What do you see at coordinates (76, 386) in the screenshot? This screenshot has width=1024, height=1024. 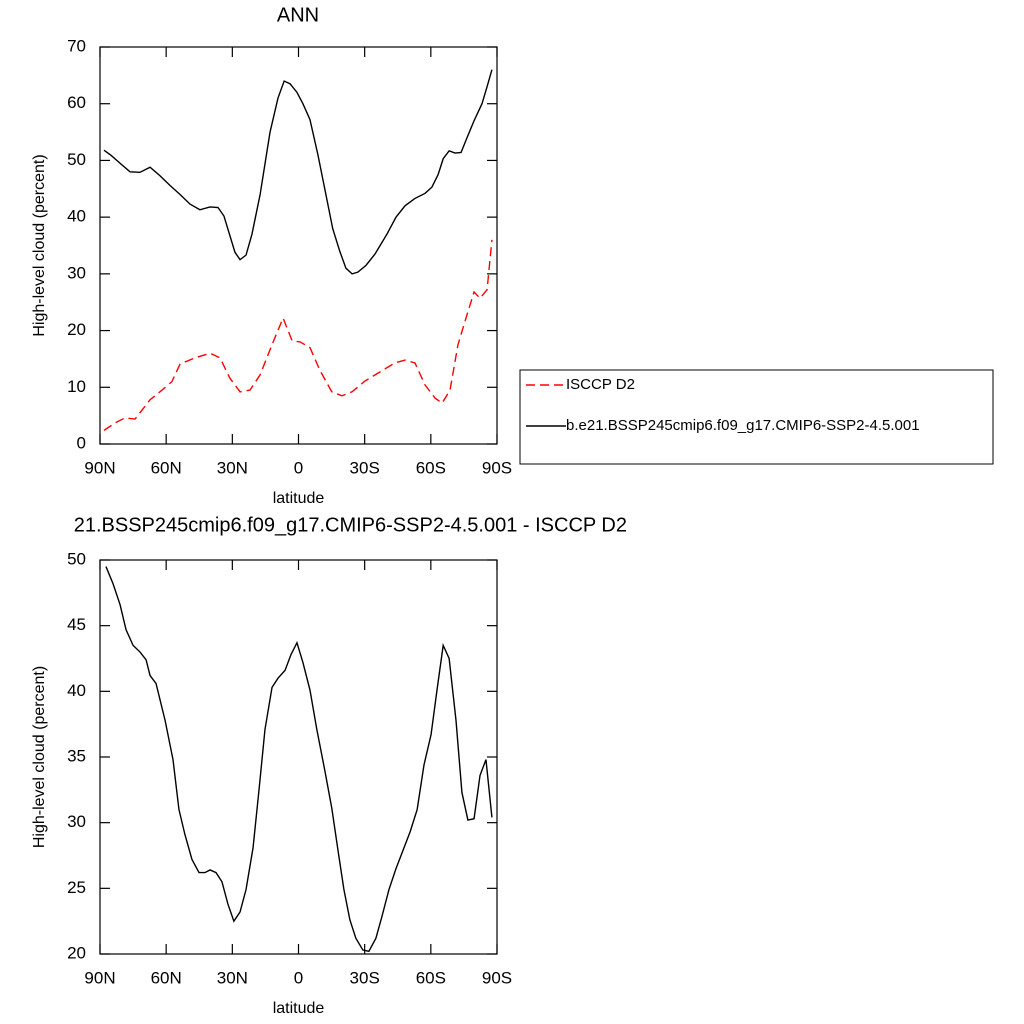 I see `y-tick-label: 10` at bounding box center [76, 386].